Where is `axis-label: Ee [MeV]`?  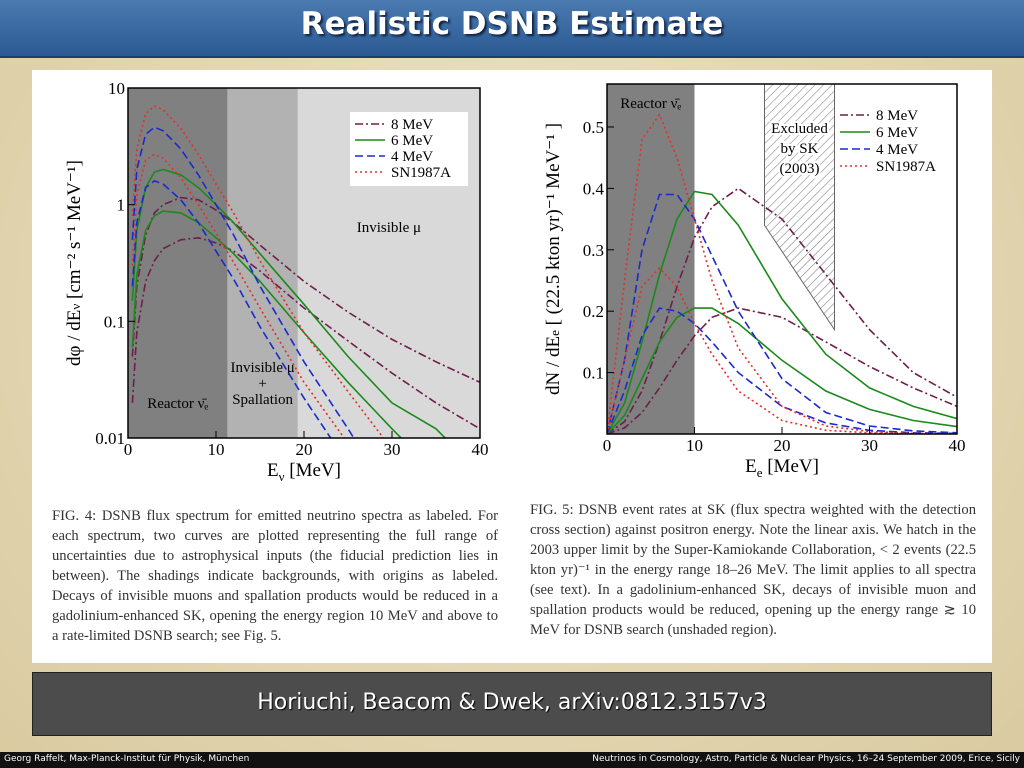 axis-label: Ee [MeV] is located at coordinates (782, 468).